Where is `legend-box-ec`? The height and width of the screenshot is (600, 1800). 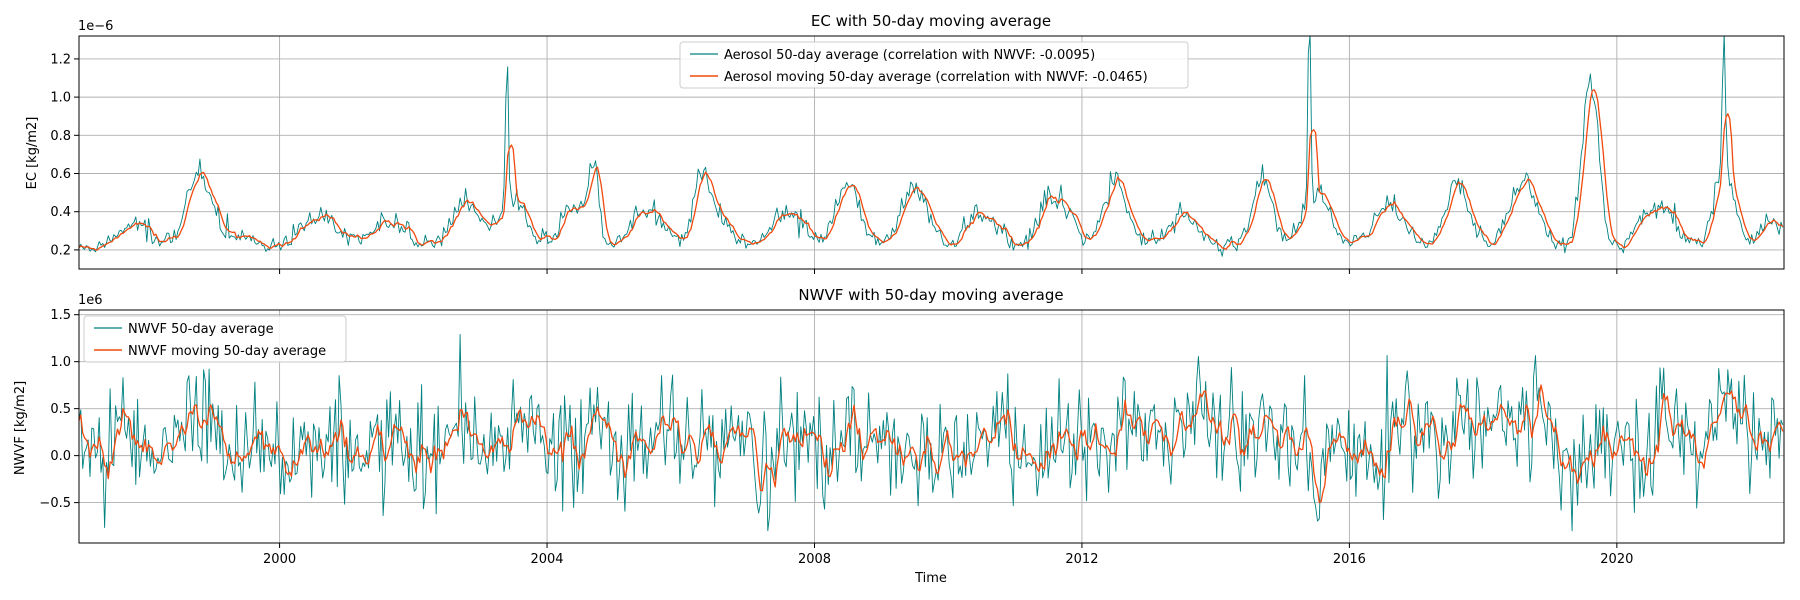
legend-box-ec is located at coordinates (934, 65).